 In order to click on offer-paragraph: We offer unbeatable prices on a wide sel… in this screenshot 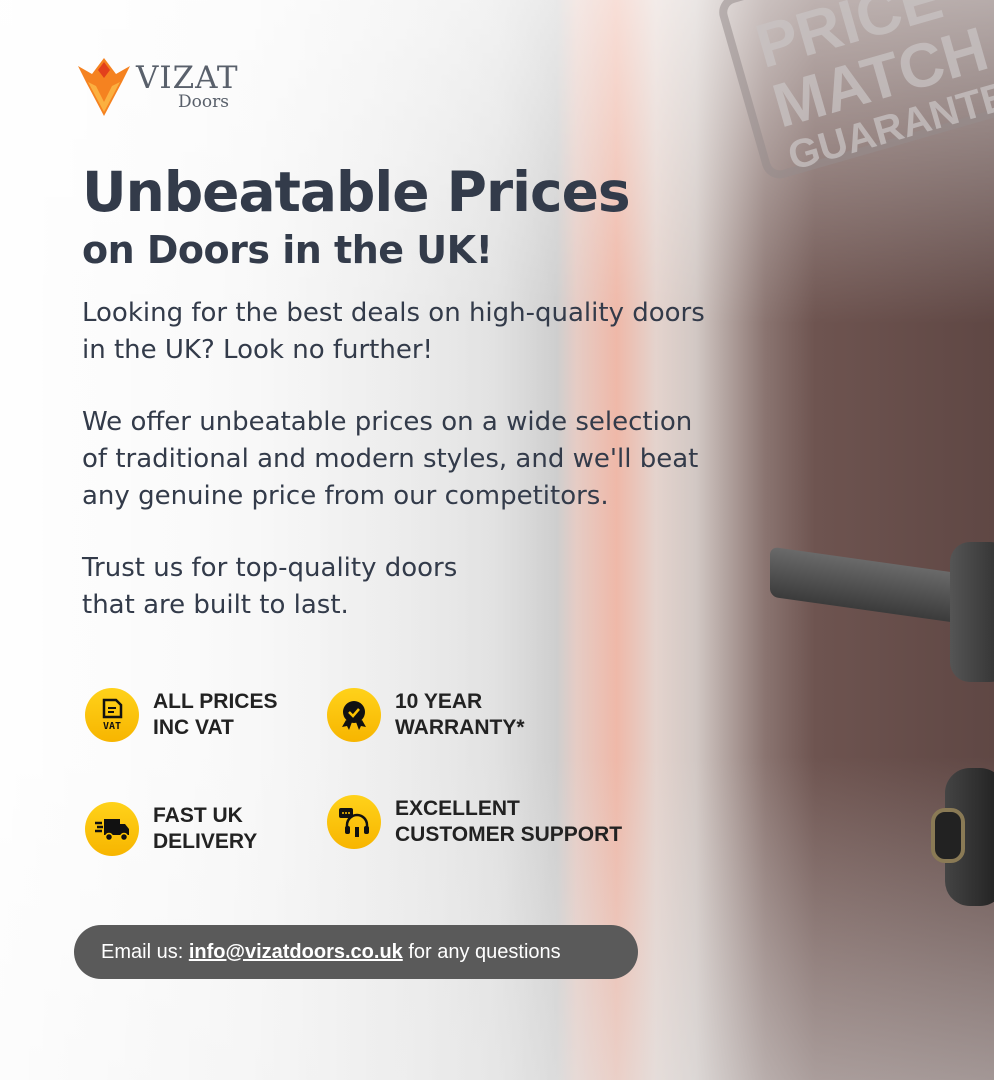, I will do `click(390, 459)`.